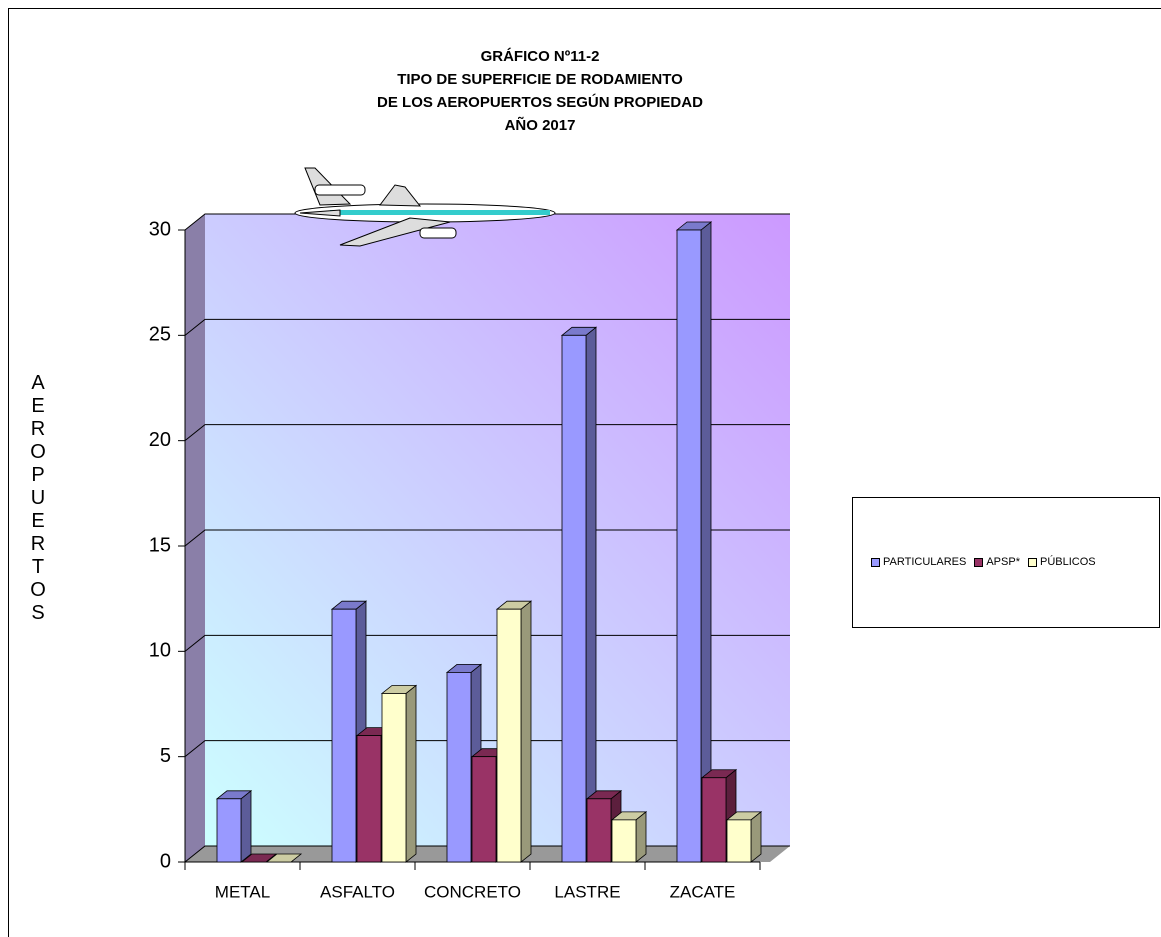  What do you see at coordinates (160, 440) in the screenshot?
I see `y-tick-label: 20` at bounding box center [160, 440].